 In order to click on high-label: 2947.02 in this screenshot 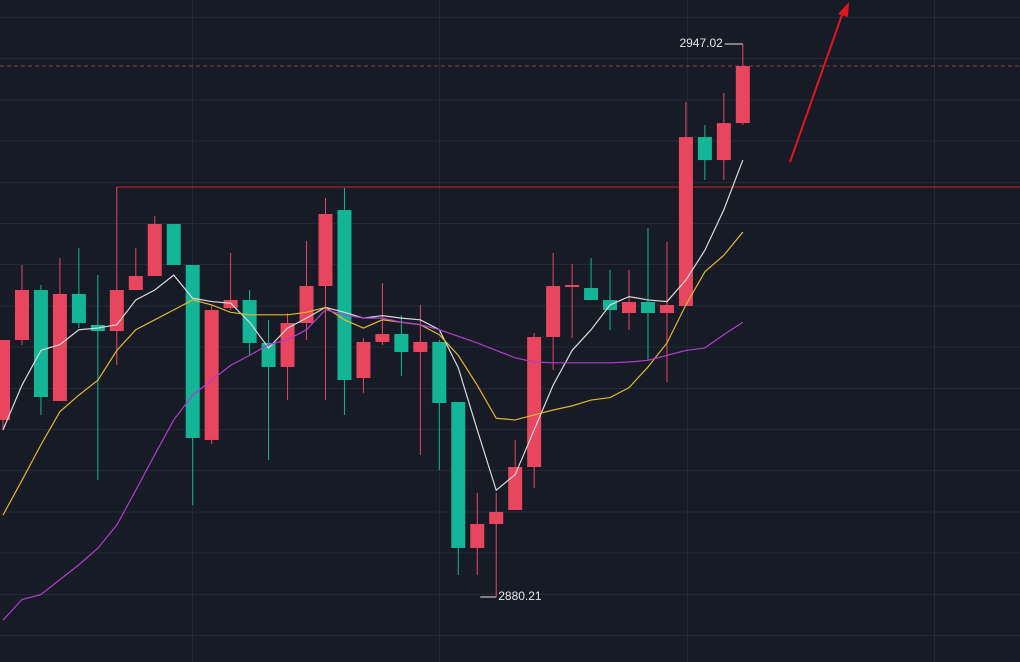, I will do `click(701, 43)`.